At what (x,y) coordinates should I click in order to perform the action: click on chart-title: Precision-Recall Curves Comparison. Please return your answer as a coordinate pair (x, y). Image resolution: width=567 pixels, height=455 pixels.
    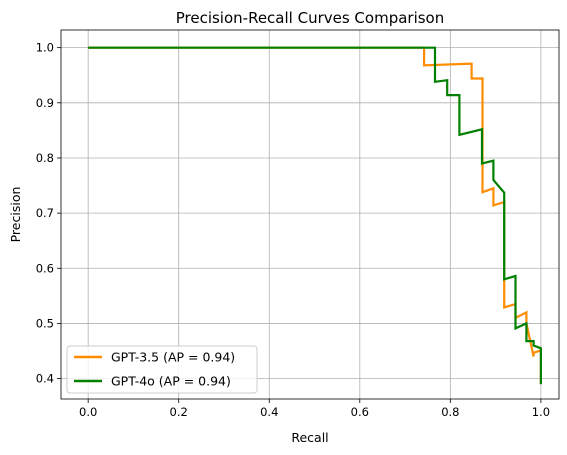
    Looking at the image, I should click on (310, 18).